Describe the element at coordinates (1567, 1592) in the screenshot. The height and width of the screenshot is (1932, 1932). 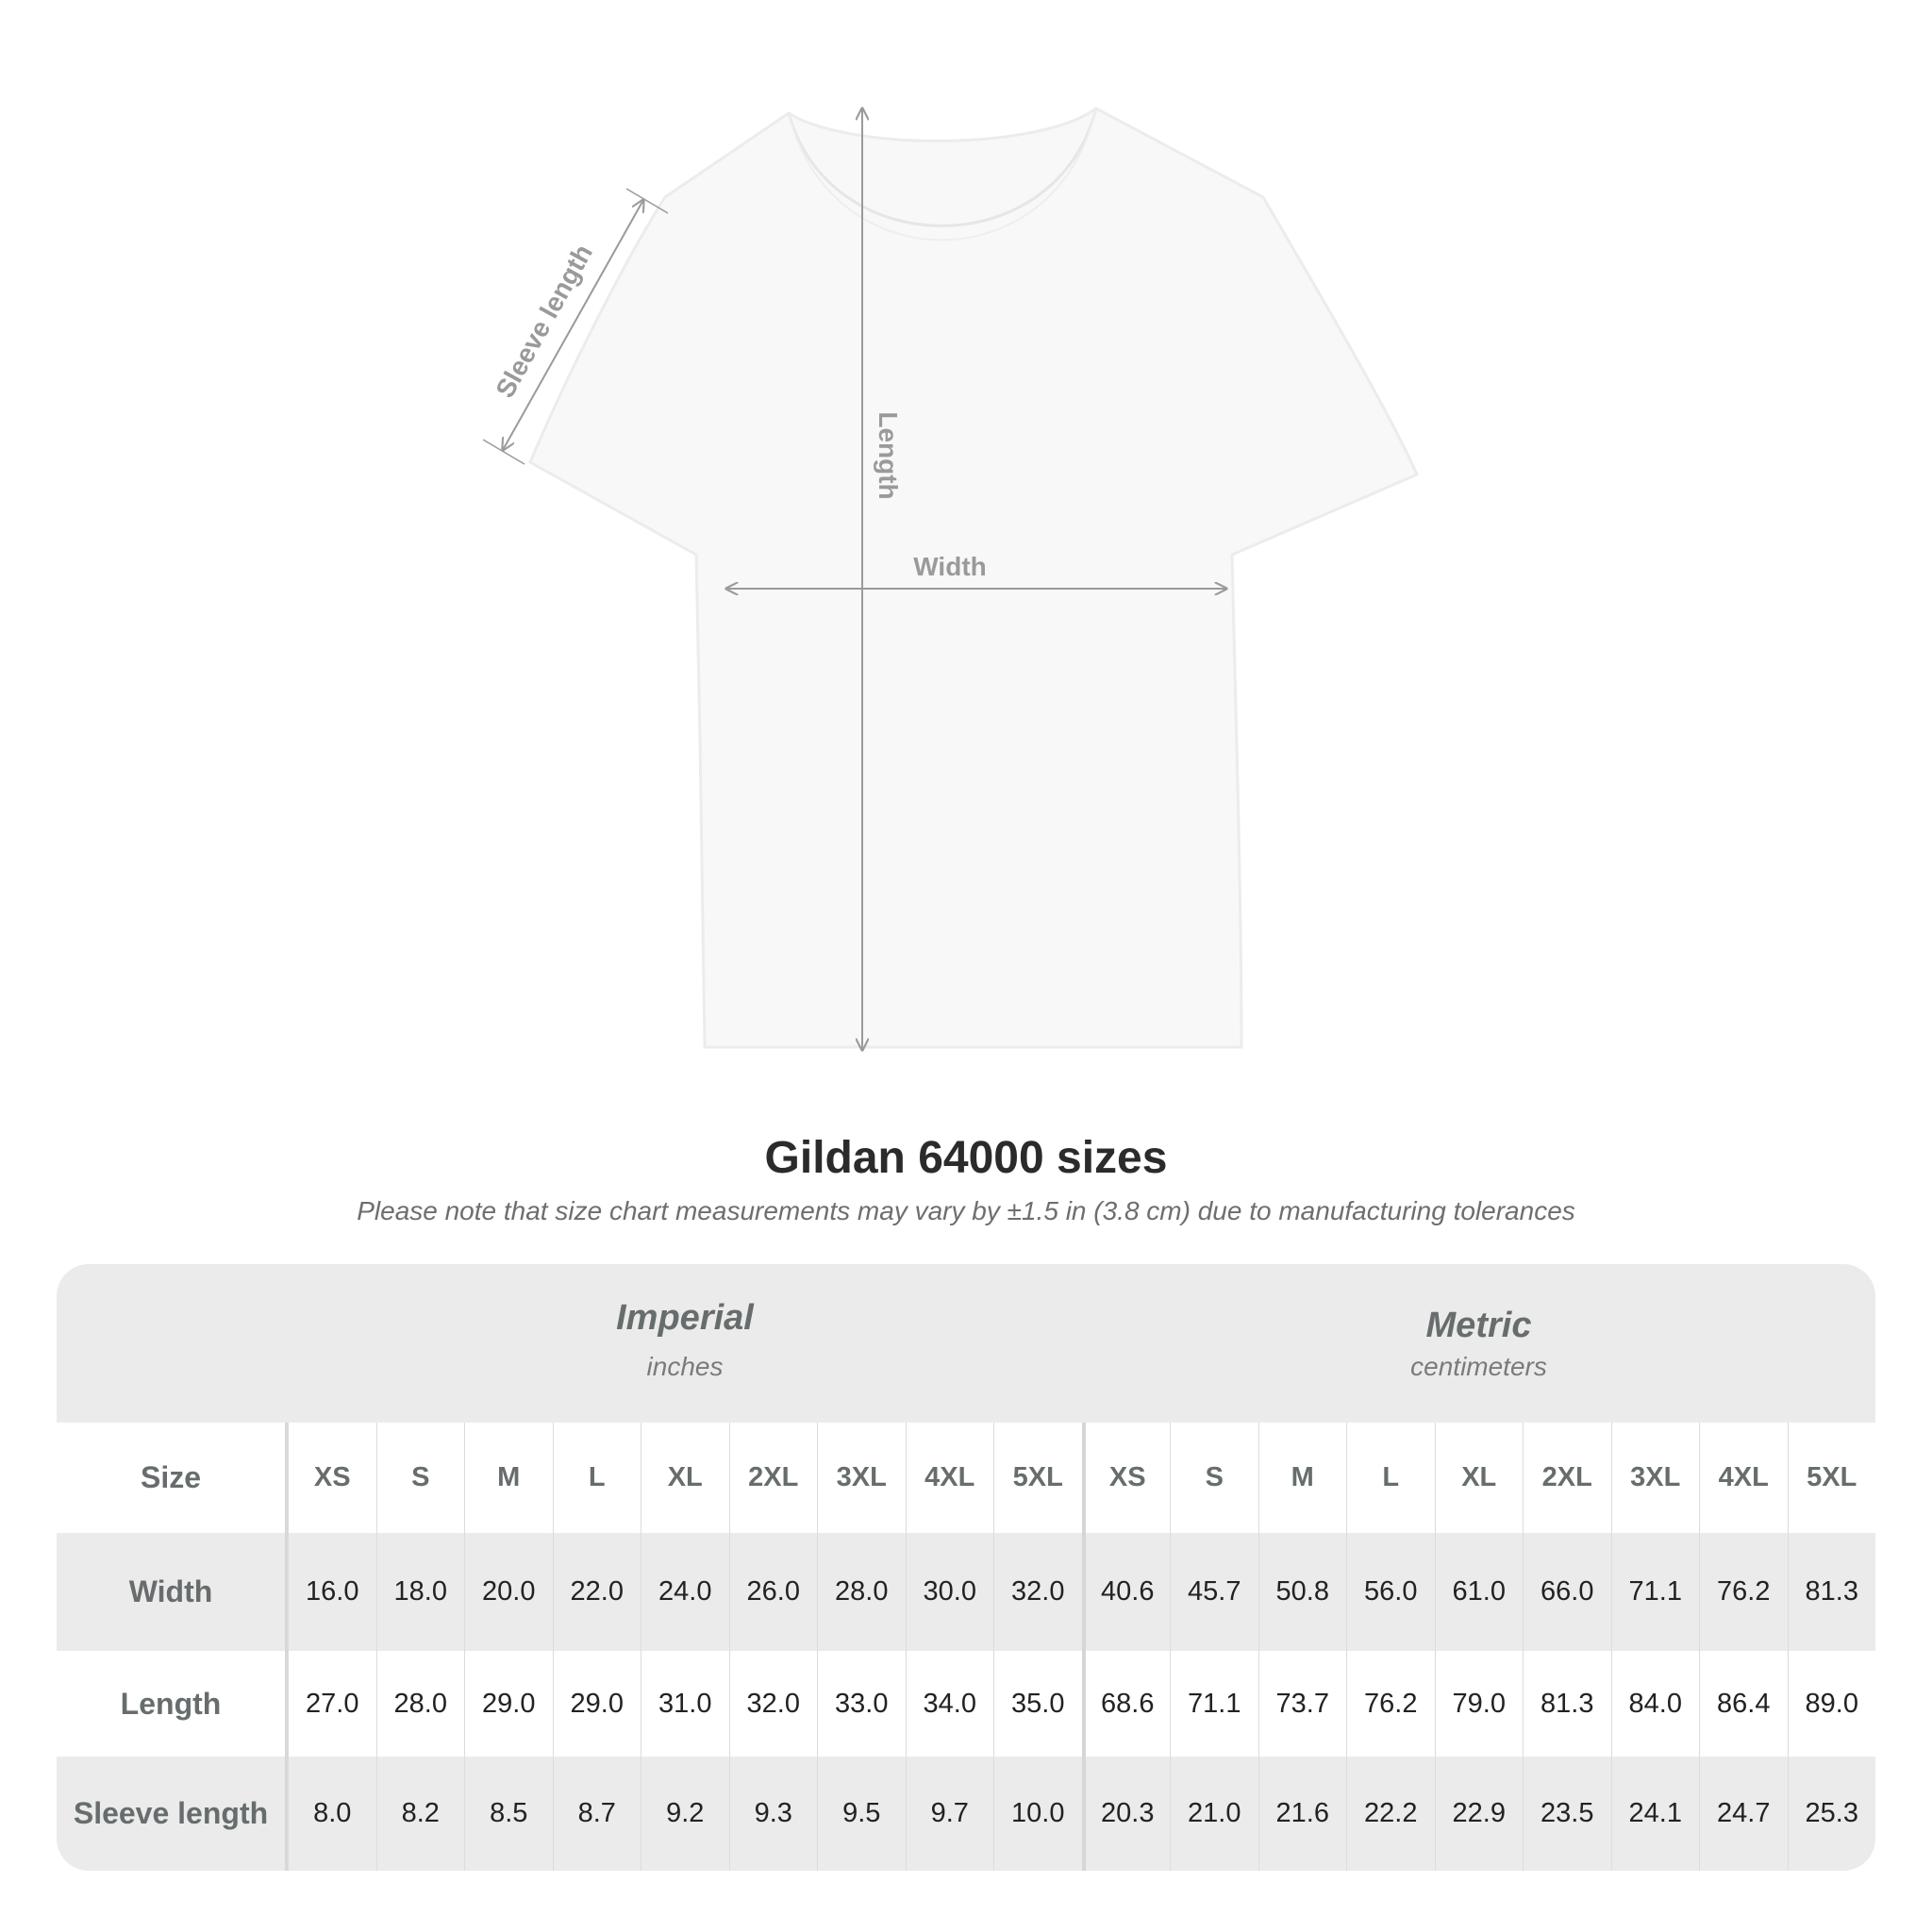
I see `value-cell-metric: 66.0` at that location.